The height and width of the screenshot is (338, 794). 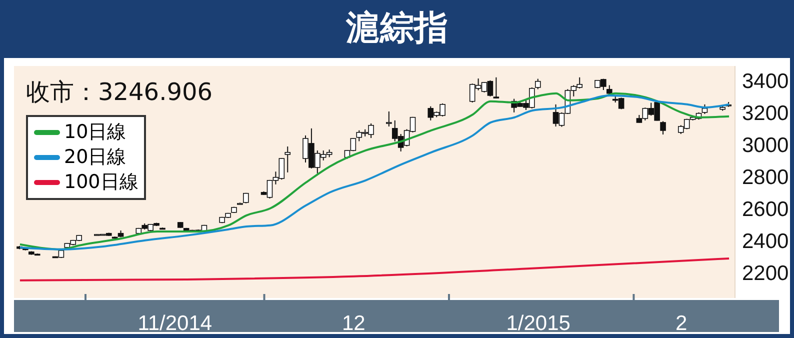 What do you see at coordinates (765, 113) in the screenshot?
I see `y-tick-label: 3200` at bounding box center [765, 113].